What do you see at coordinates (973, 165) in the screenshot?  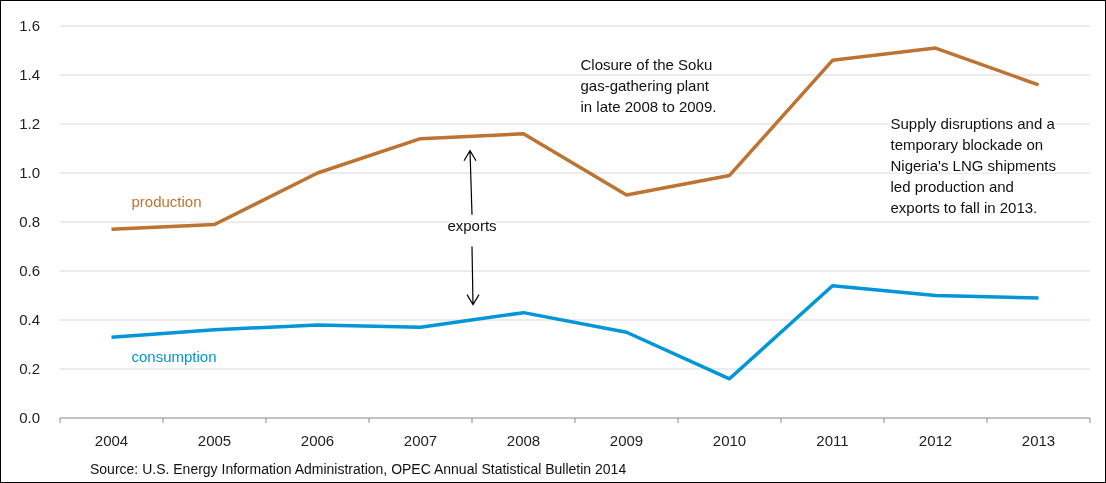 I see `annotation: Supply disruptions and a temporary blockade on Nigeria's LNG shipments led production and exports to fall in 2013.` at bounding box center [973, 165].